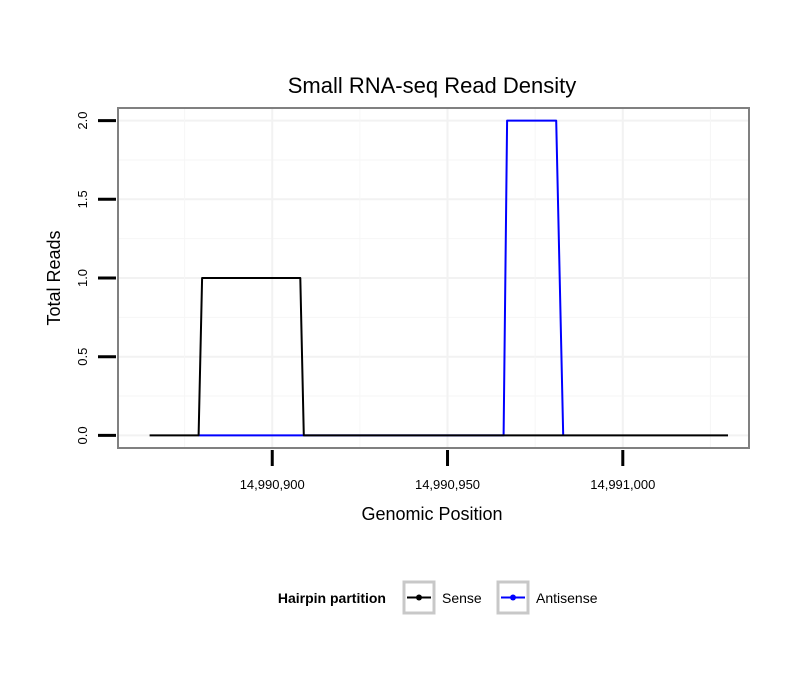 The height and width of the screenshot is (690, 810). What do you see at coordinates (513, 597) in the screenshot?
I see `legend-key-point-antisense` at bounding box center [513, 597].